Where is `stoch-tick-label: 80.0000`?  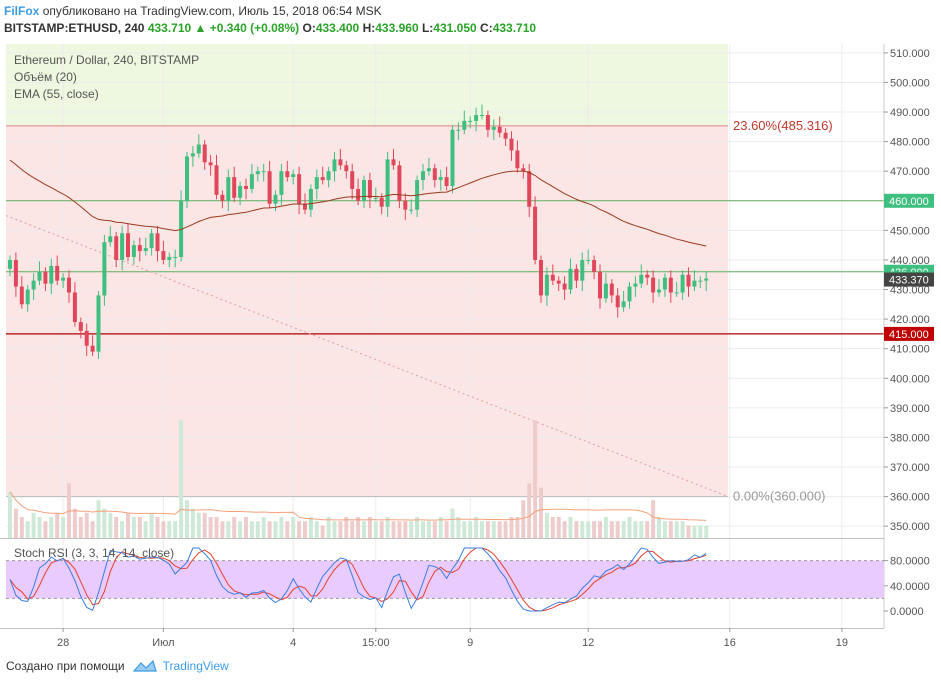
stoch-tick-label: 80.0000 is located at coordinates (910, 562).